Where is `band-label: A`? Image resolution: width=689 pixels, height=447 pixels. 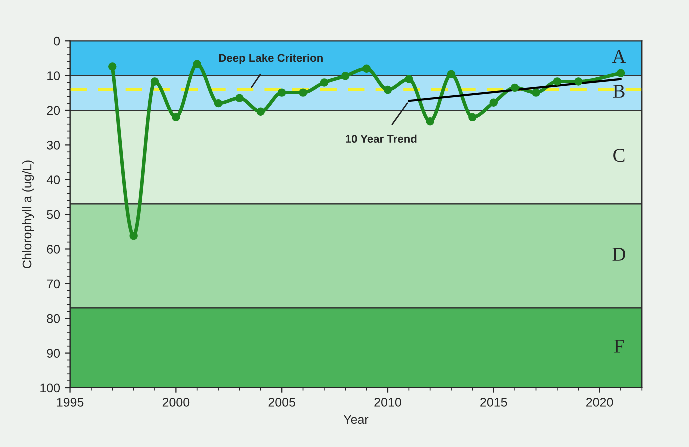 band-label: A is located at coordinates (619, 57).